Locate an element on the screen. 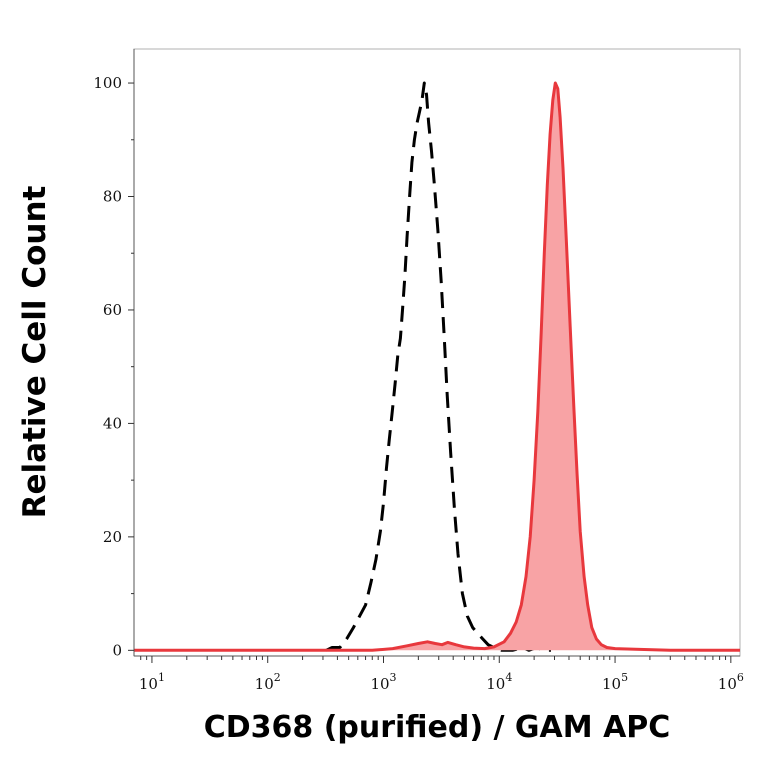 The image size is (764, 764). x-tick-label: 10⁵ is located at coordinates (615, 682).